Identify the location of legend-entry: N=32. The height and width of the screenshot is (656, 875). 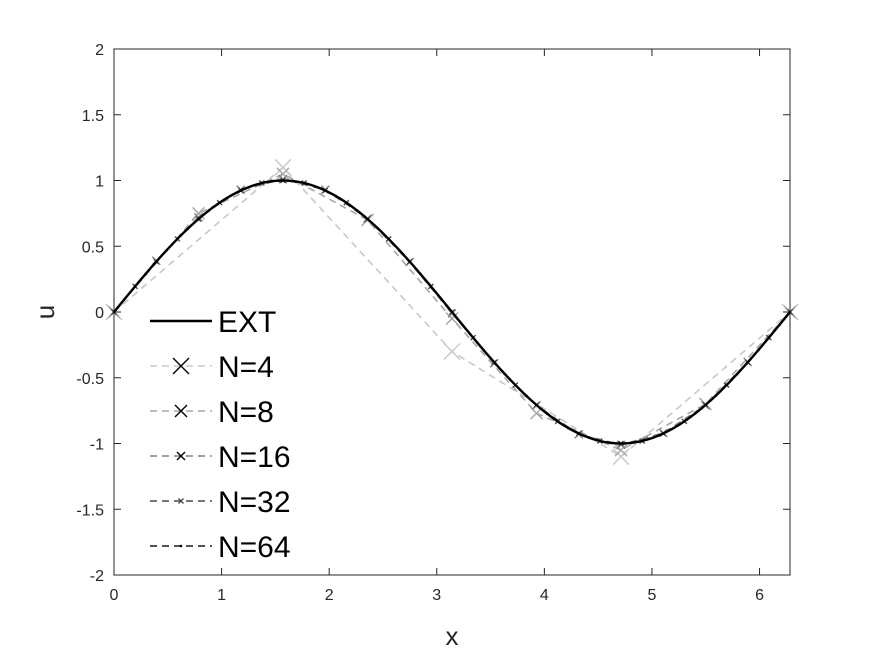
(220, 502).